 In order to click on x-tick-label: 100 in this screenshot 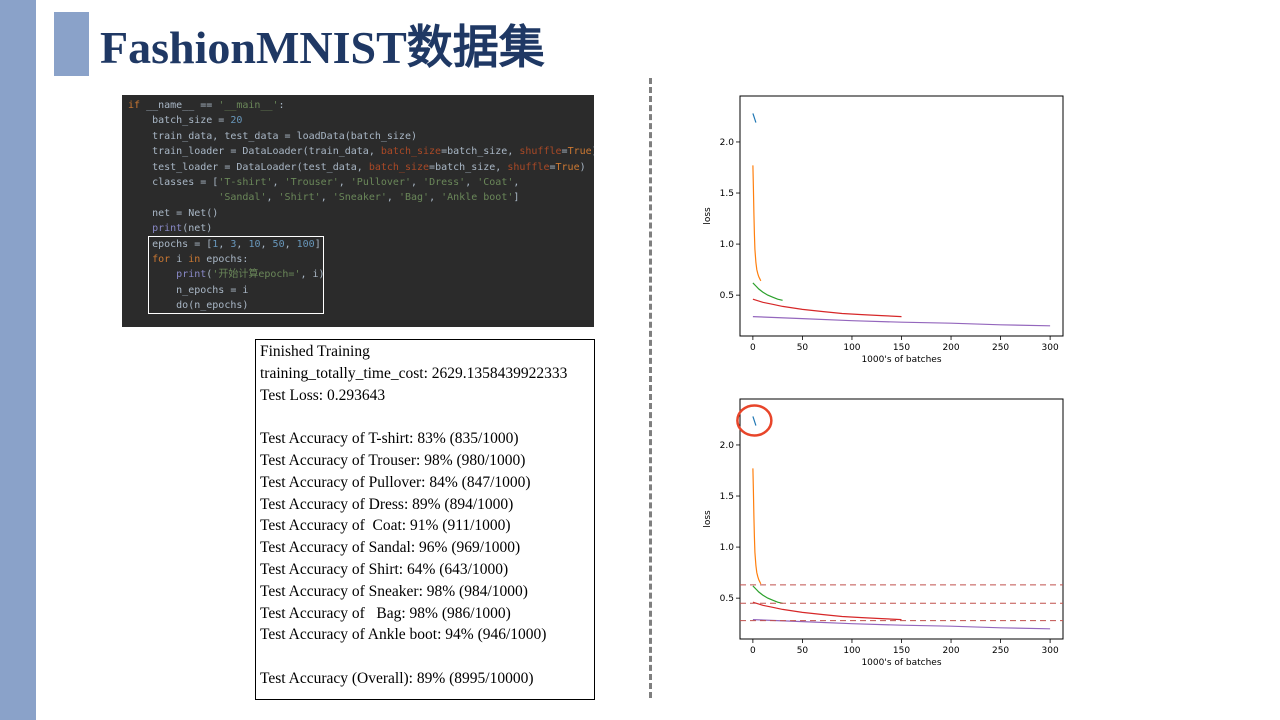, I will do `click(851, 651)`.